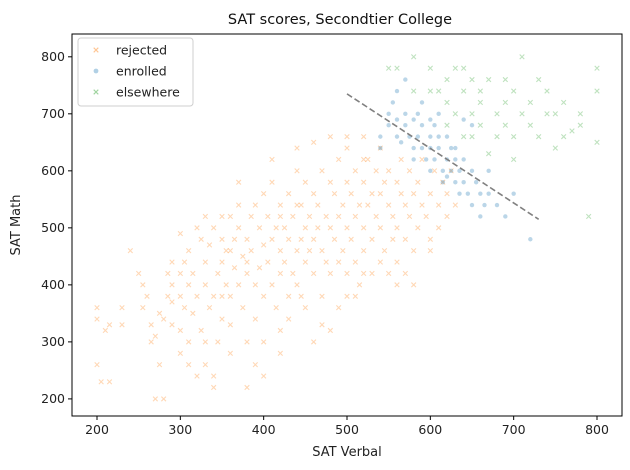 The image size is (630, 470). What do you see at coordinates (96, 71) in the screenshot?
I see `legend-marker-enrolled` at bounding box center [96, 71].